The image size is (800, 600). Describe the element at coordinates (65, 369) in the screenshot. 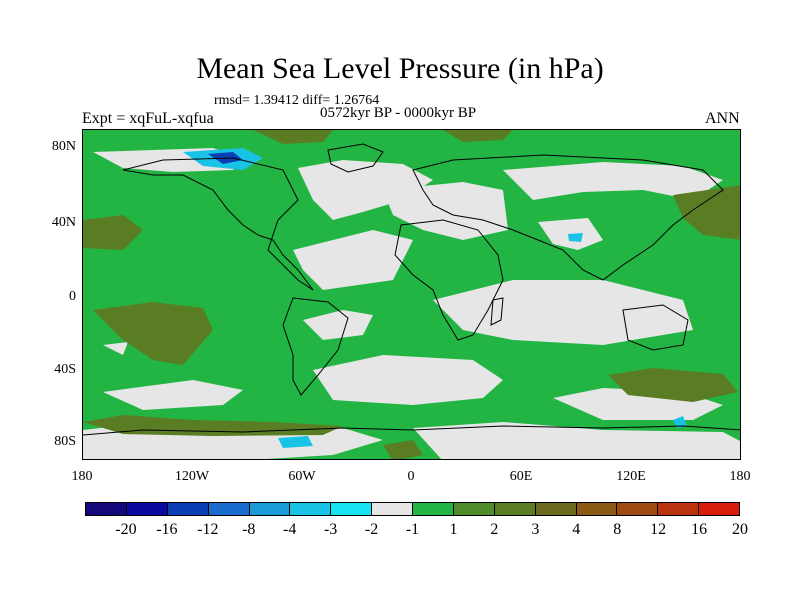

I see `lat-label: 40S` at that location.